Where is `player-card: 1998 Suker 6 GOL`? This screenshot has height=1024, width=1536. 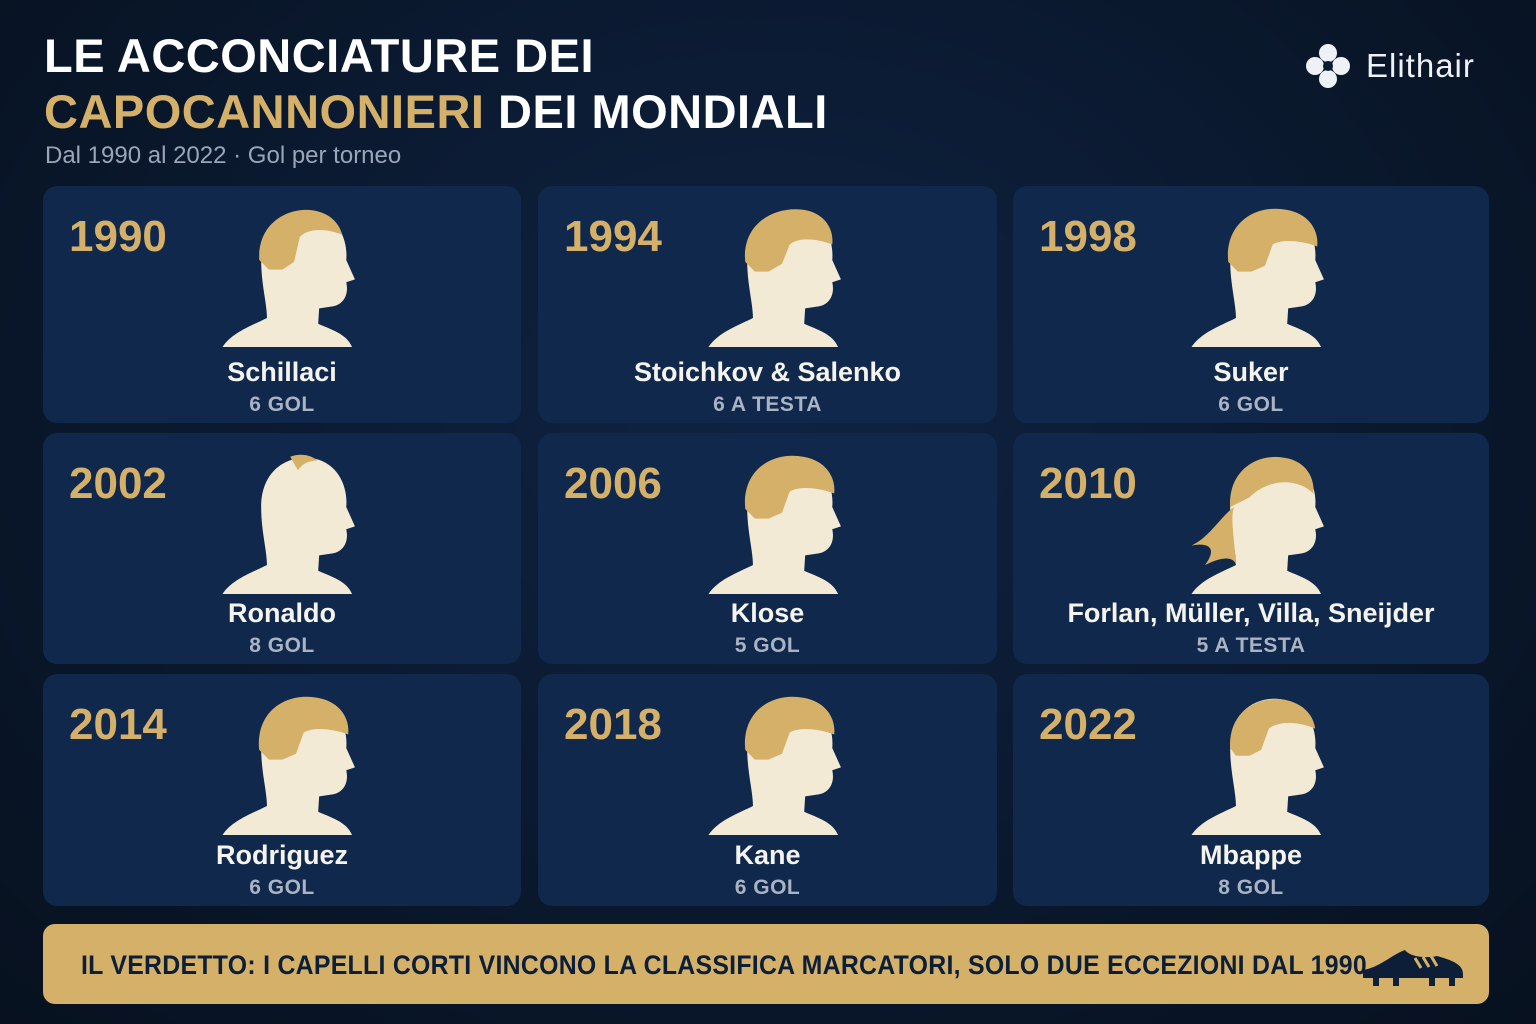 player-card: 1998 Suker 6 GOL is located at coordinates (1251, 304).